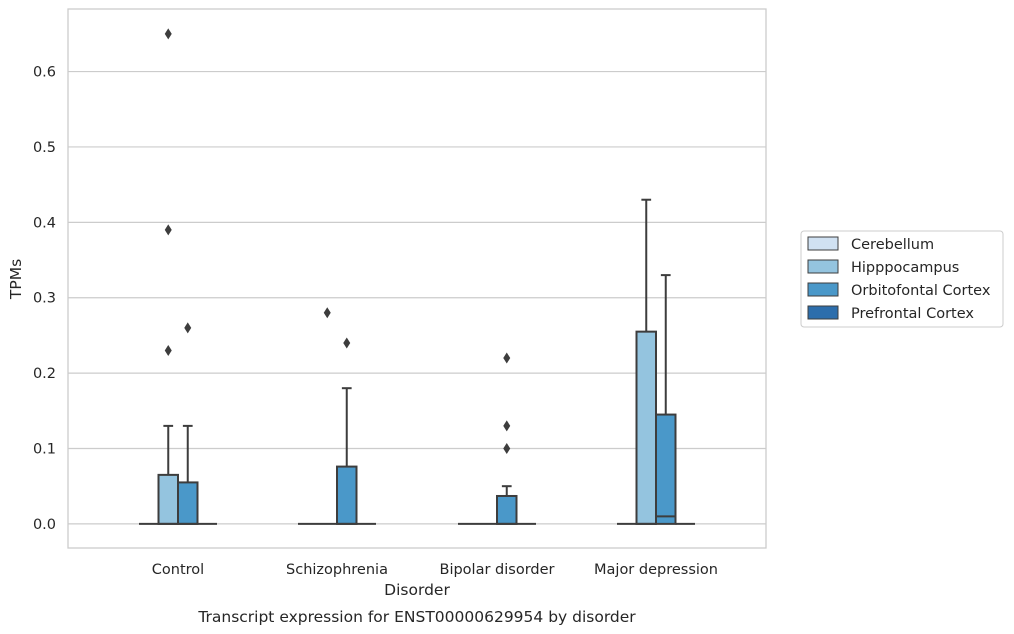 This screenshot has height=634, width=1014. I want to click on legend-label: Orbitofontal Cortex, so click(921, 291).